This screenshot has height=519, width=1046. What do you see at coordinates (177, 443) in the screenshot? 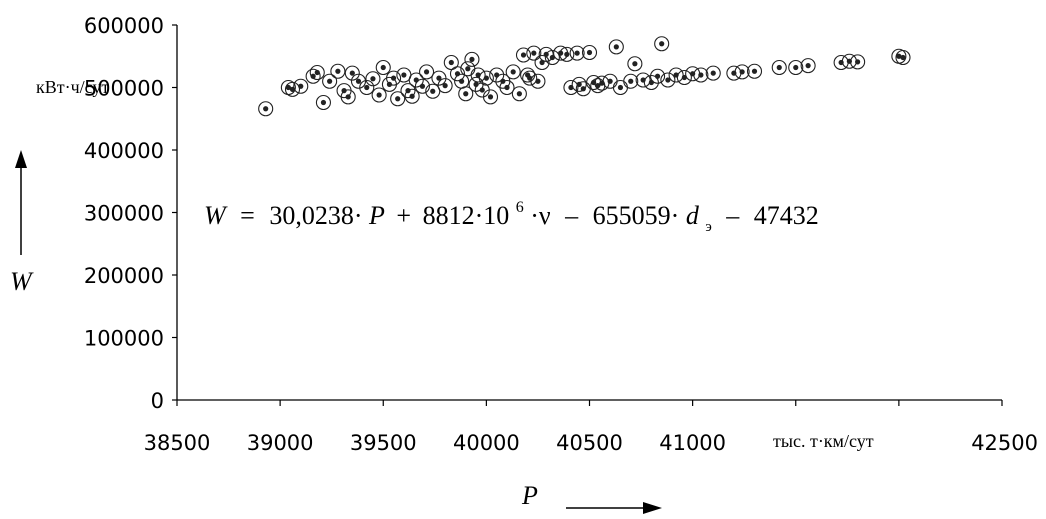
I see `x-tick-label: 38500` at bounding box center [177, 443].